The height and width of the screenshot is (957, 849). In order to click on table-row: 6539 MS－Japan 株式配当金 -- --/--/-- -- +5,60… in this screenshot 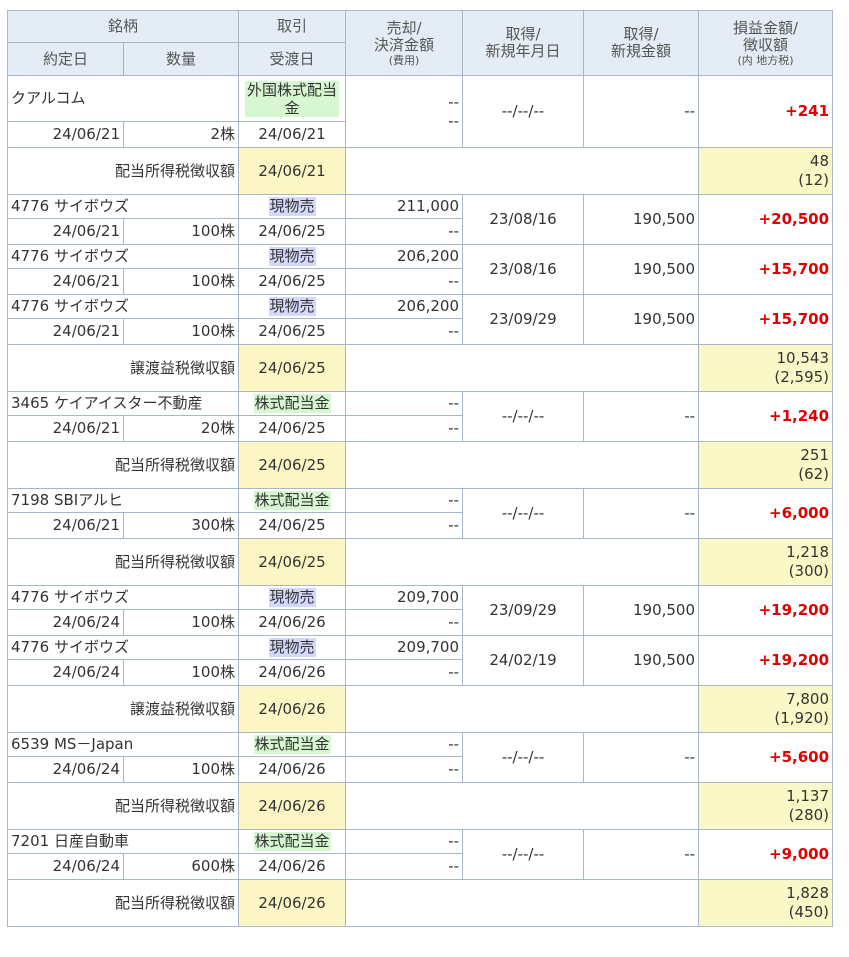, I will do `click(420, 757)`.